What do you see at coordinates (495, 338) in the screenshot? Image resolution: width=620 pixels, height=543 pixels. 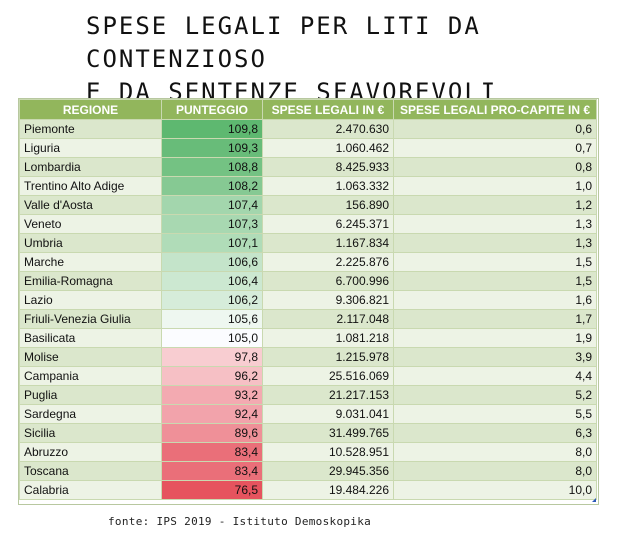 I see `cell-pro-capite: 1,9` at bounding box center [495, 338].